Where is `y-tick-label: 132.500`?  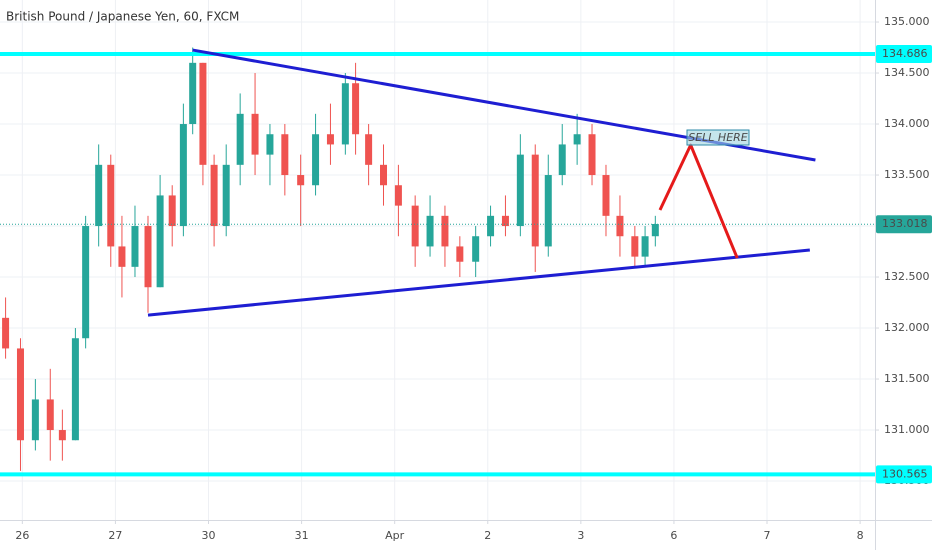
y-tick-label: 132.500 is located at coordinates (907, 276).